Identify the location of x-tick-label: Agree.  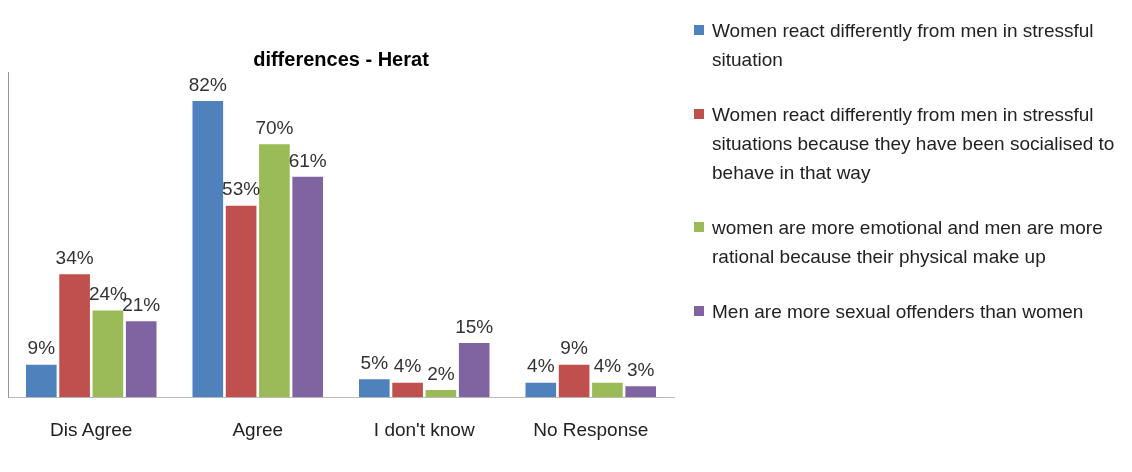
(258, 429).